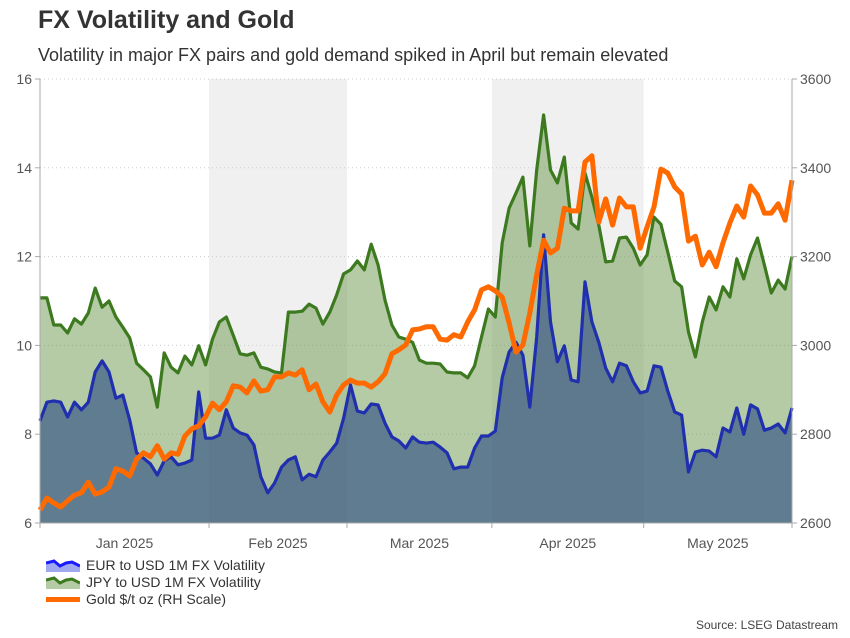  Describe the element at coordinates (419, 543) in the screenshot. I see `x-tick-label: Mar 2025` at that location.